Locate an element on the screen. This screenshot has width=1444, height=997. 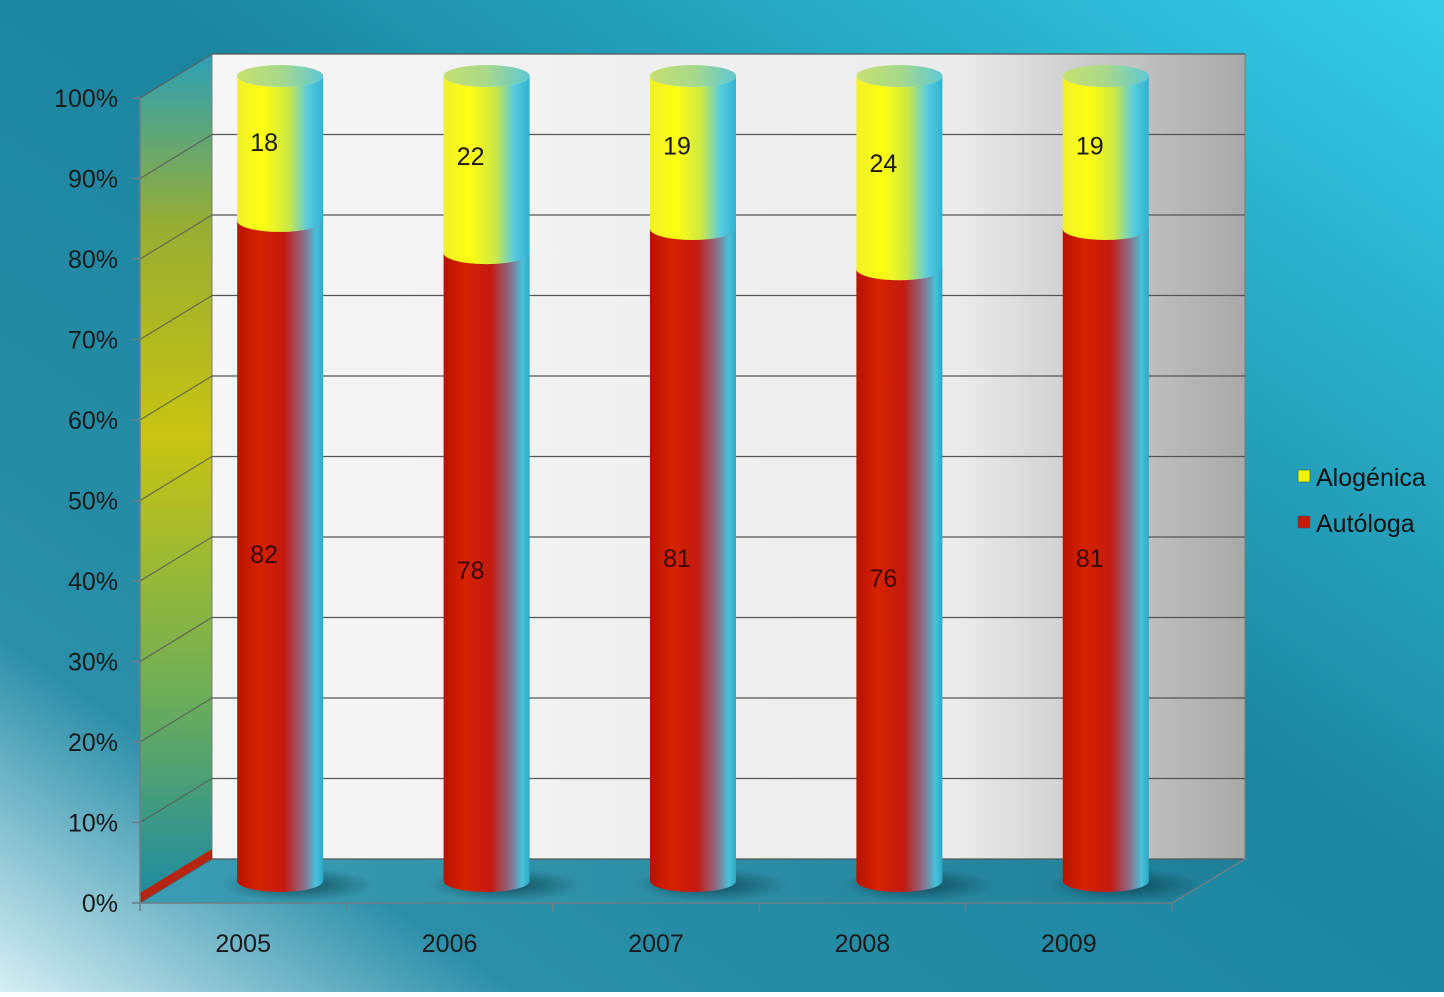
bar-group-2009: 81 19 is located at coordinates (1123, 483).